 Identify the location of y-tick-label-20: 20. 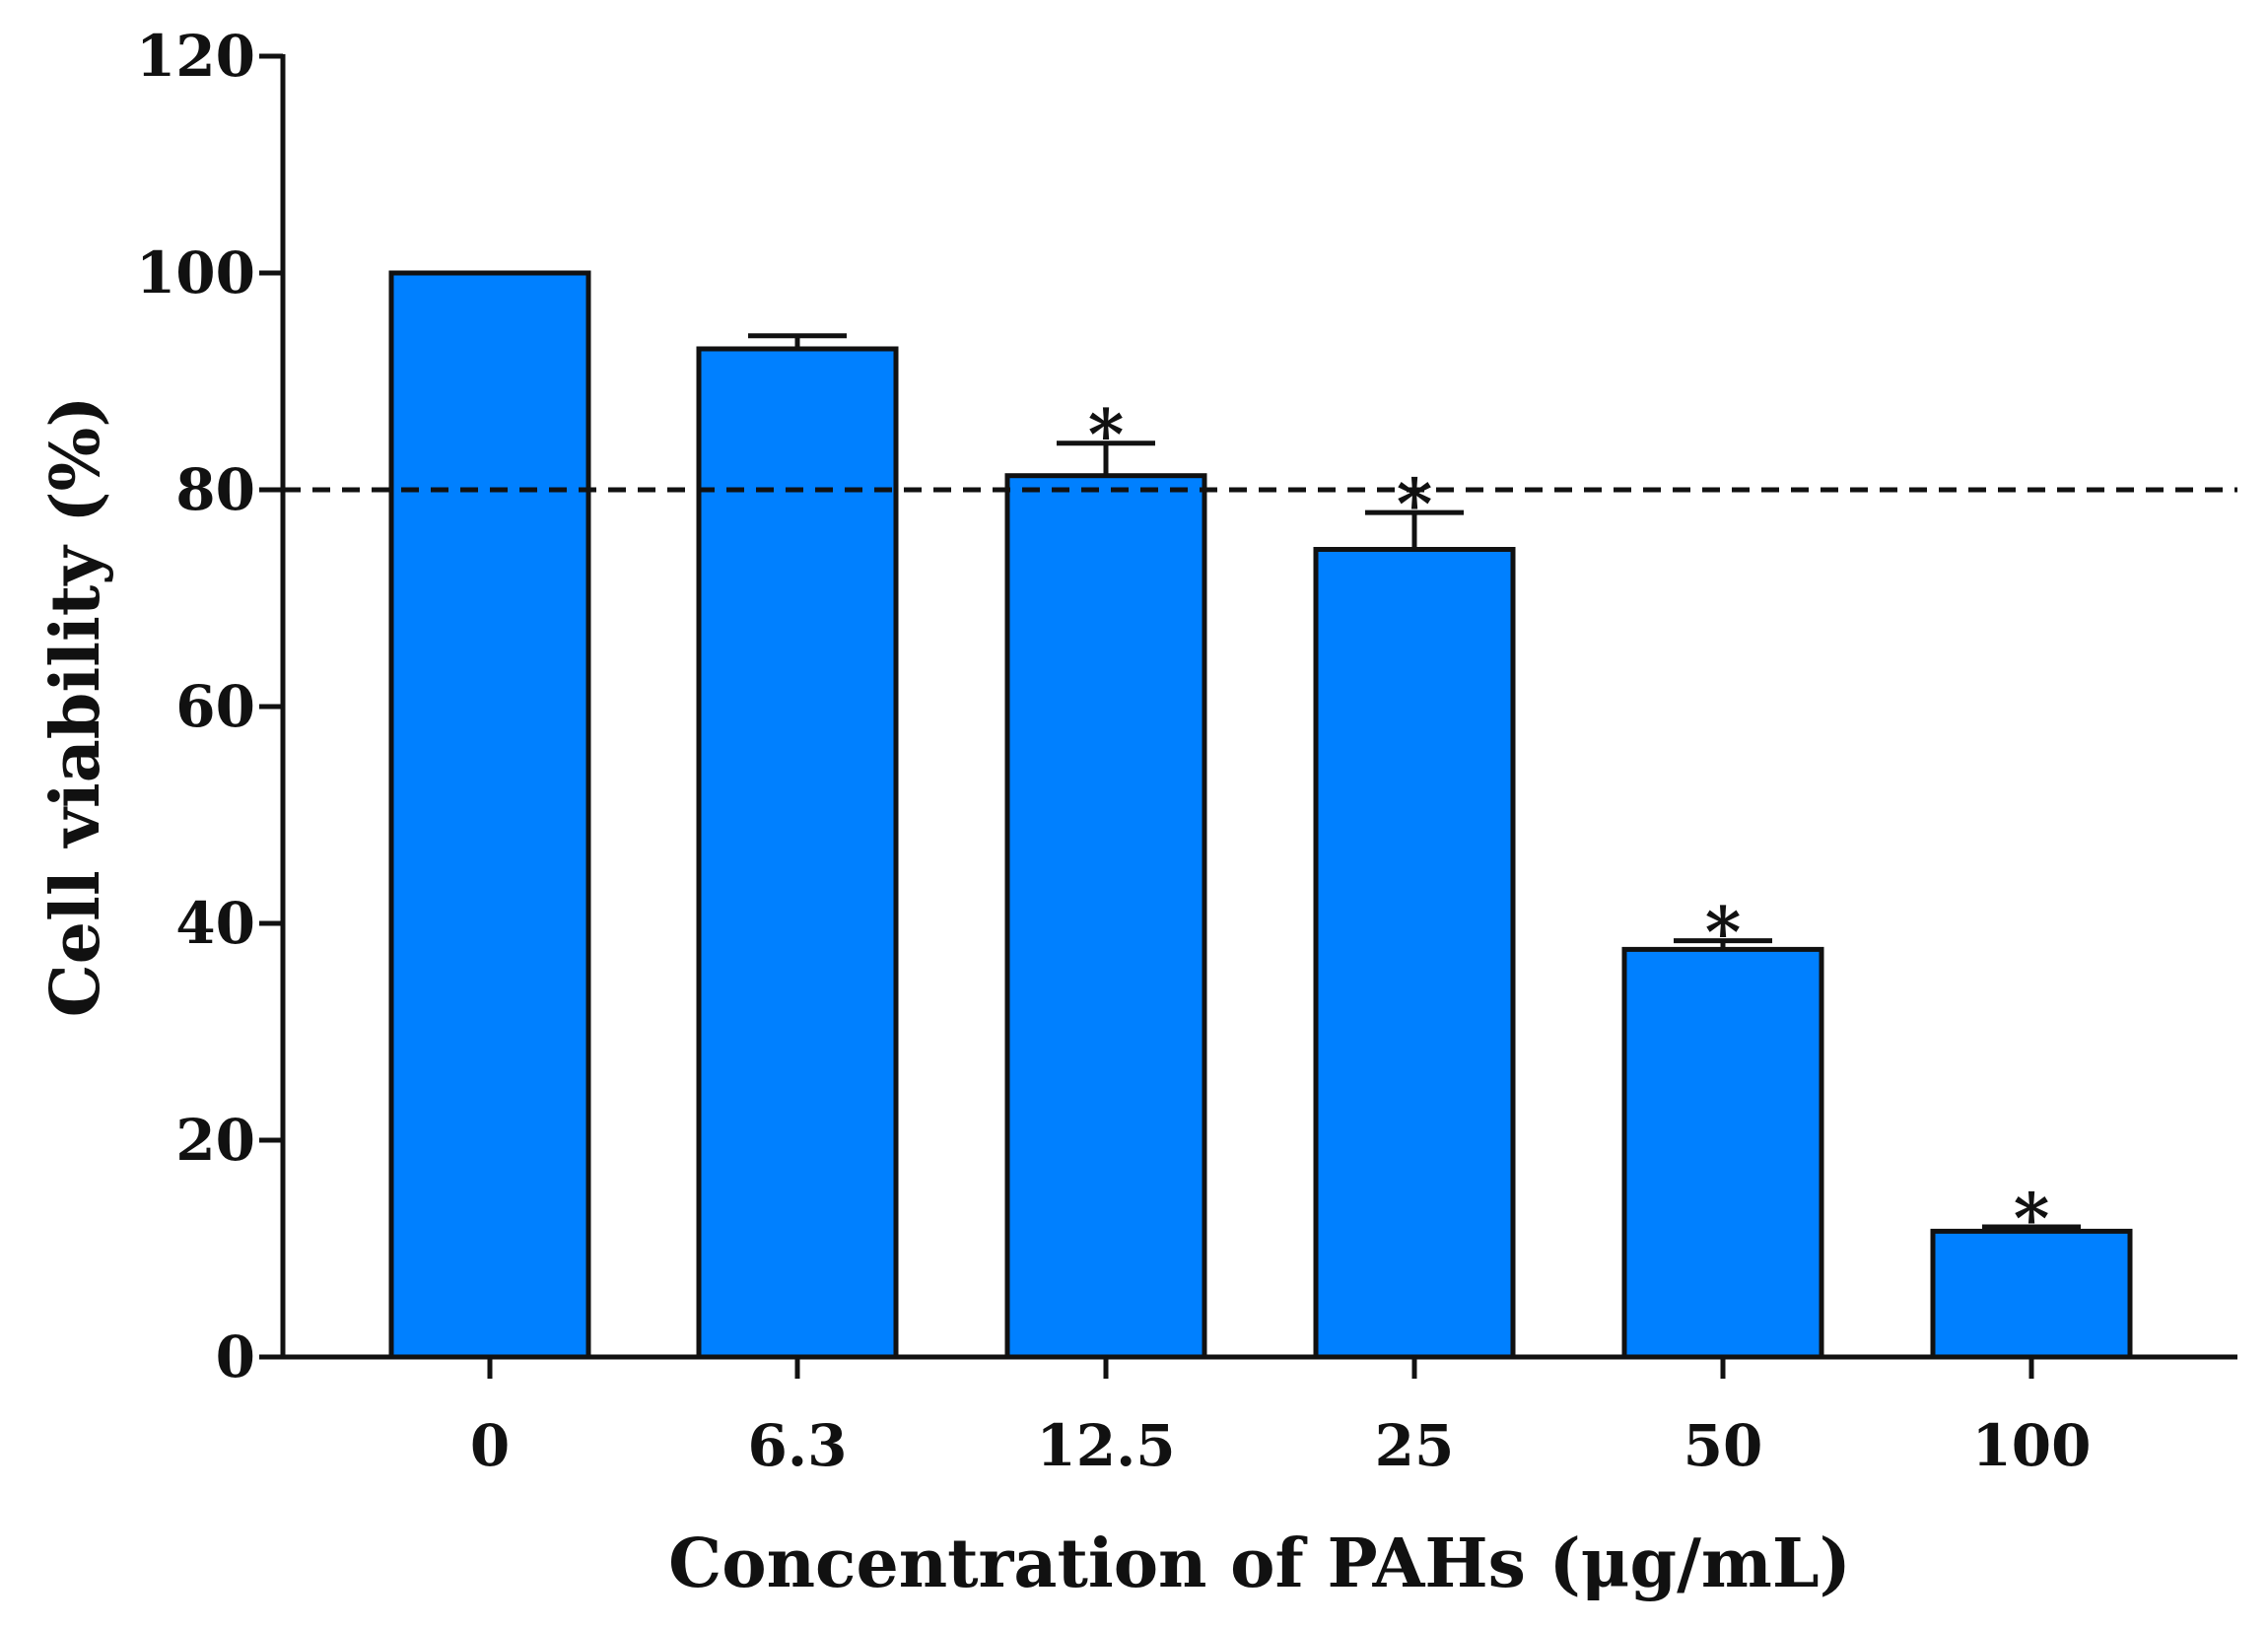
(215, 1140).